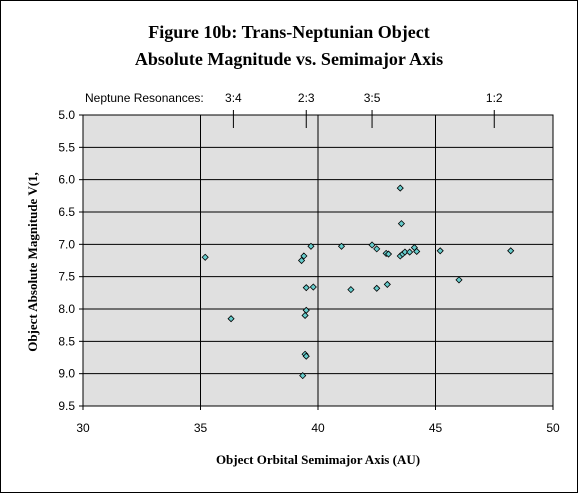  Describe the element at coordinates (70, 260) in the screenshot. I see `y-axis-ticks: 5.0 5.5 6.0 6.5 7.0 7.5 8.0 8.5 9.0 9.5` at that location.